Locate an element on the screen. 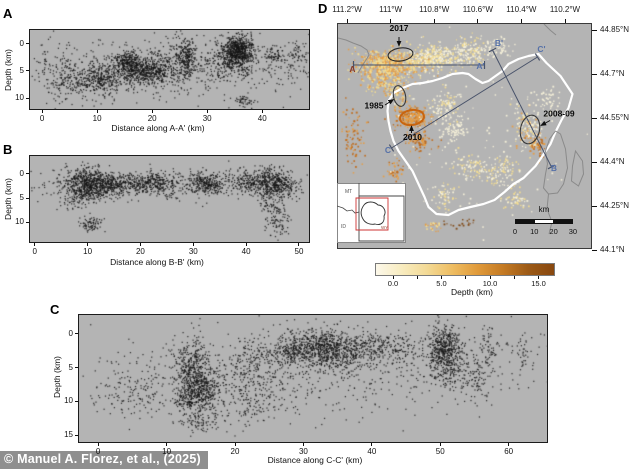 This screenshot has width=634, height=469. colorbar-tick-label: 10.0 is located at coordinates (490, 283).